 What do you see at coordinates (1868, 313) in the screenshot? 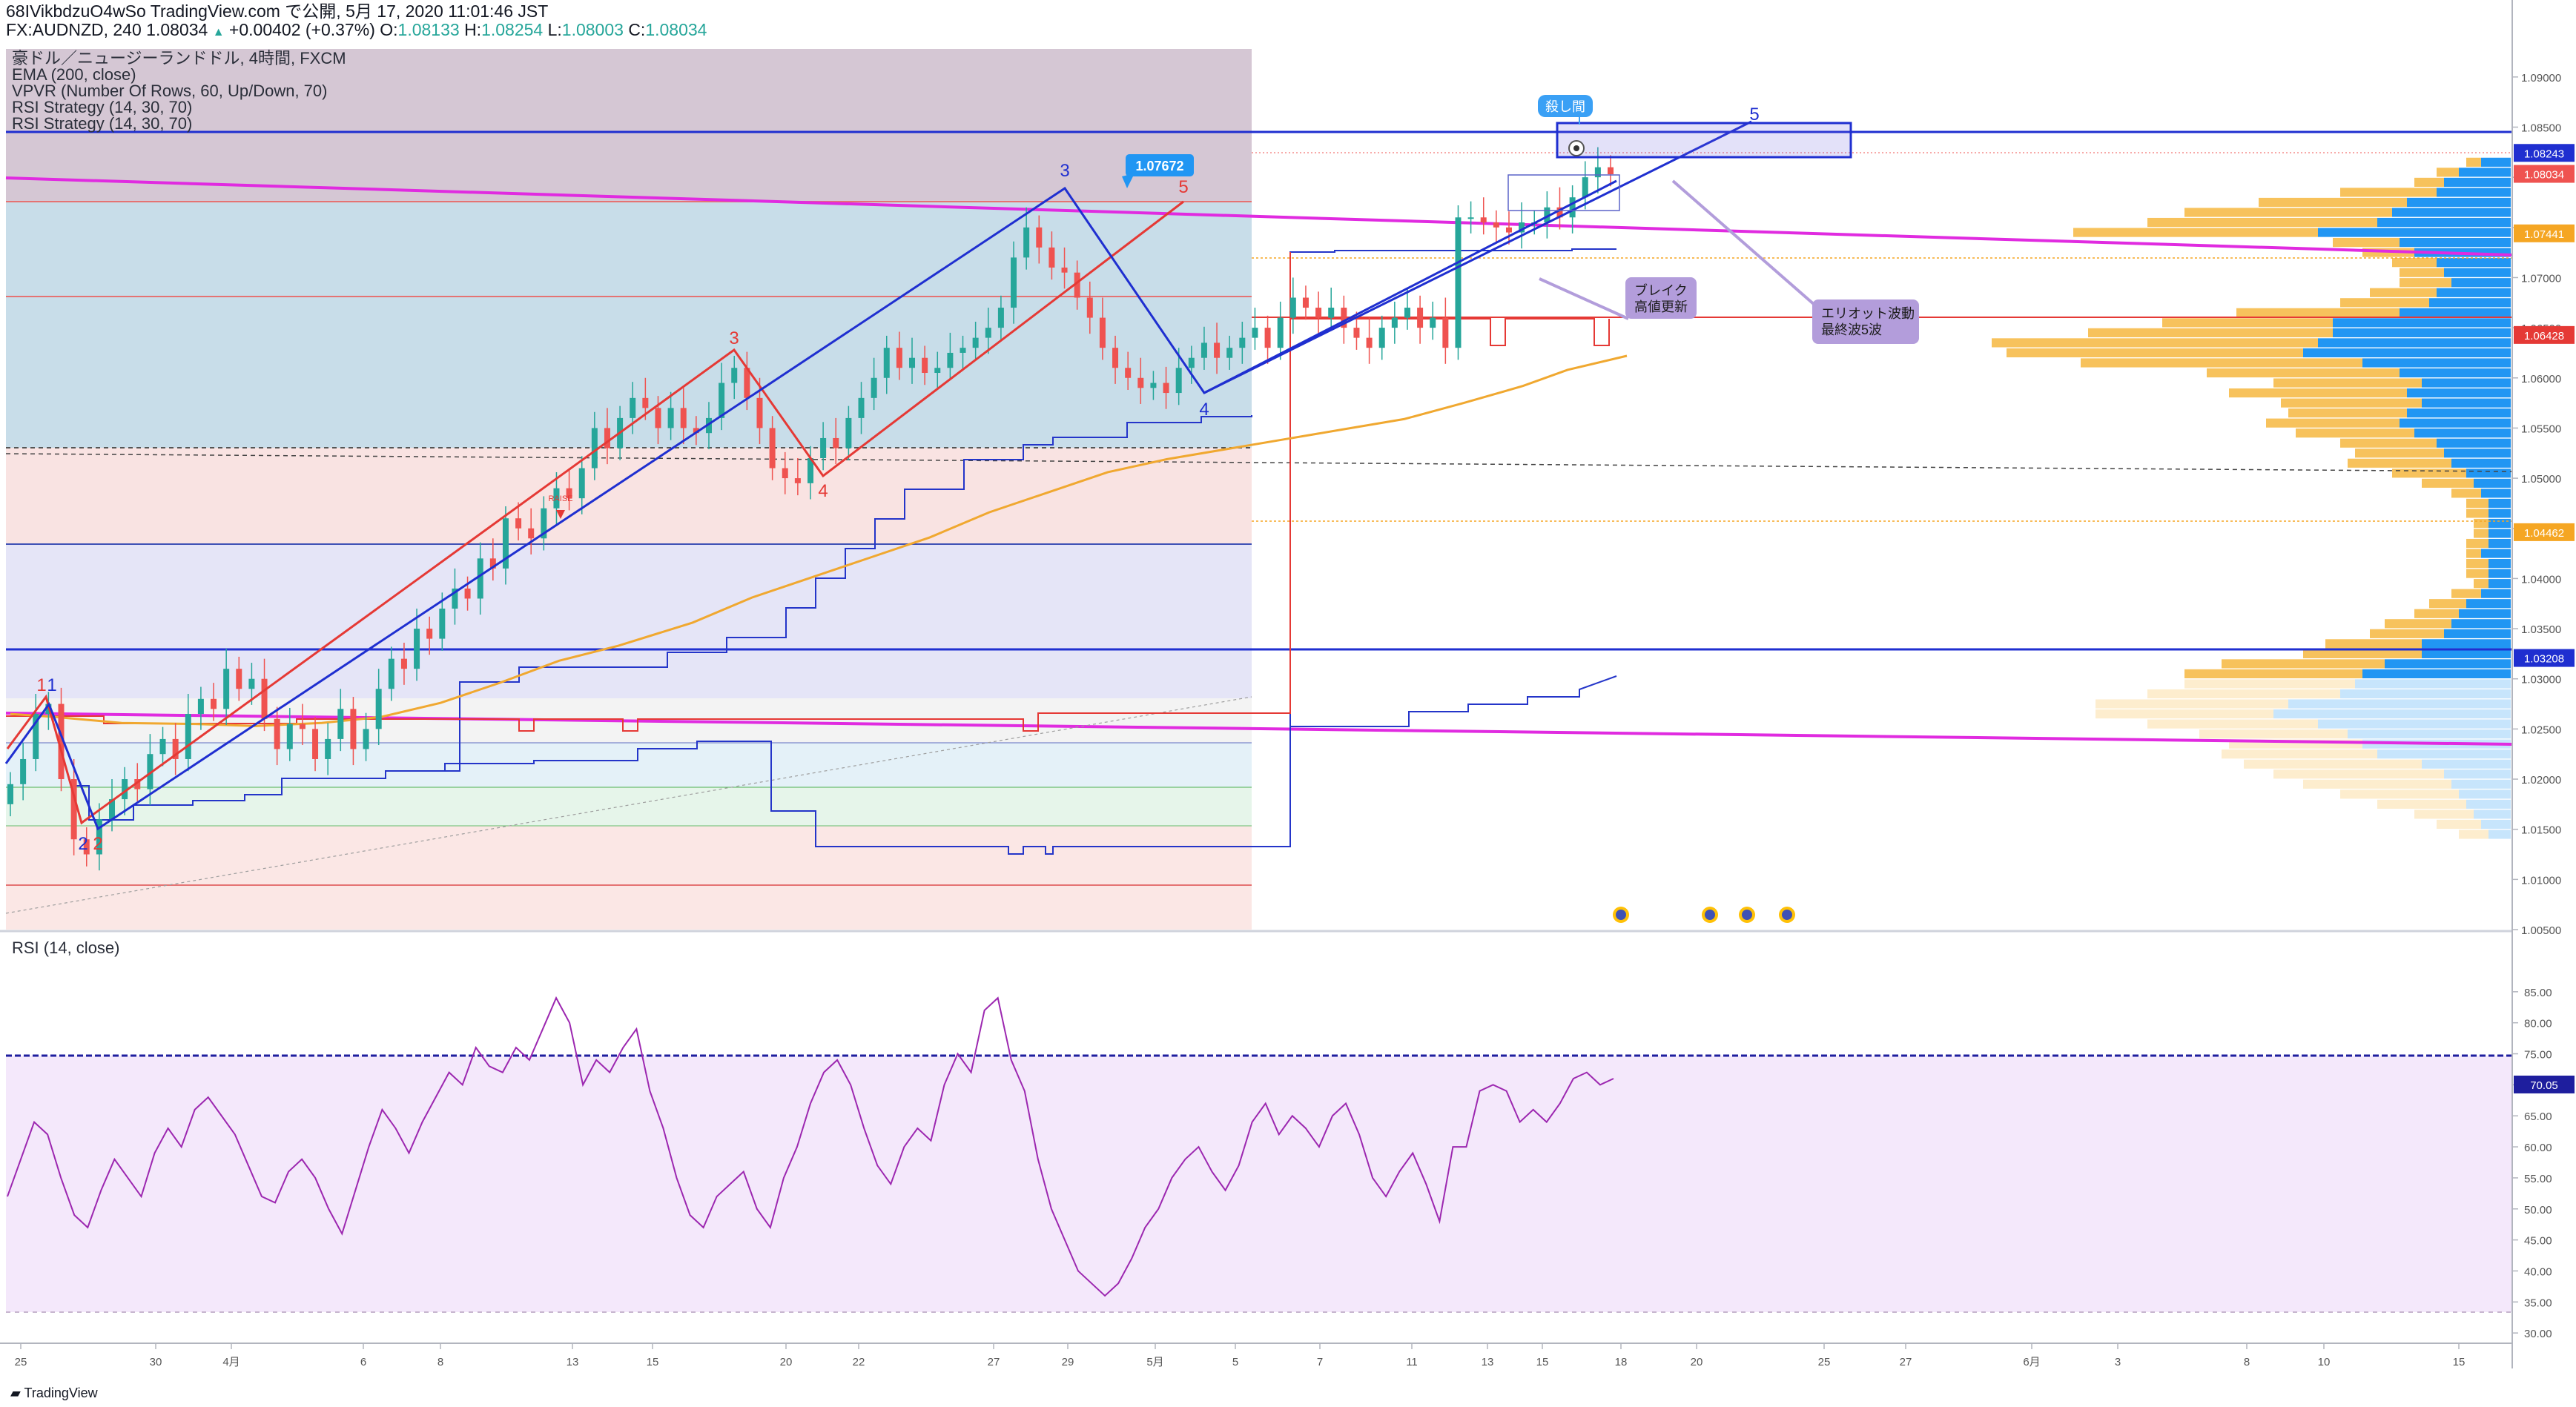
I see `note-elliott-line1: エリオット波動` at bounding box center [1868, 313].